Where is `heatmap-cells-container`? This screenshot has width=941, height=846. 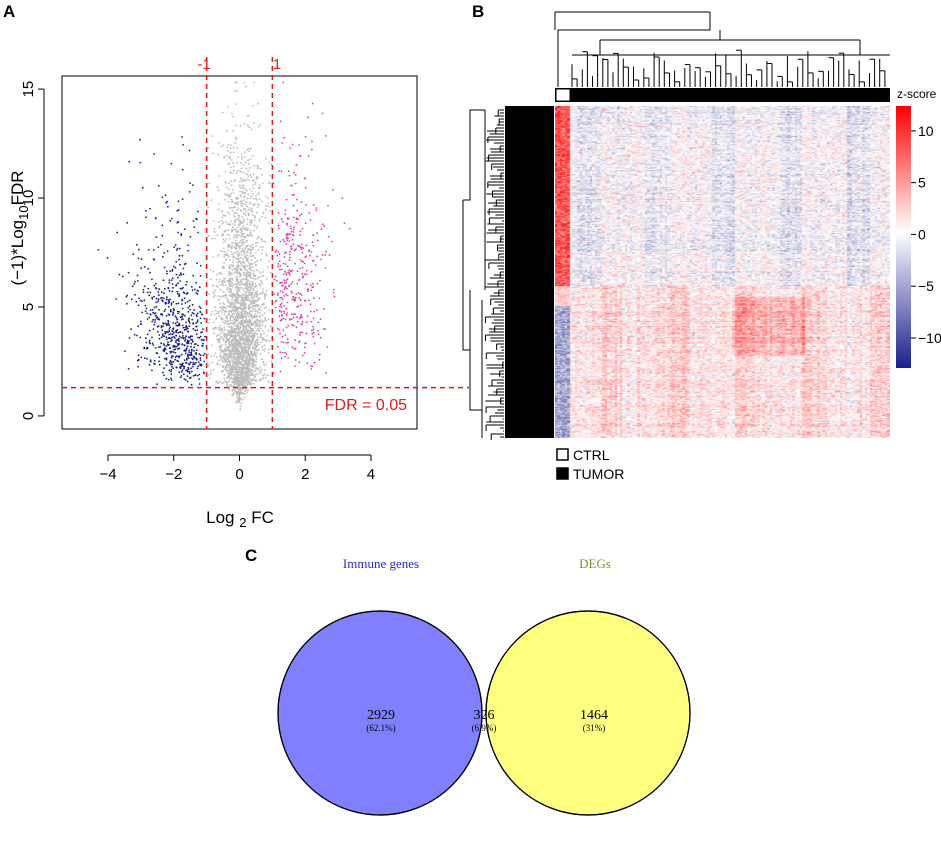 heatmap-cells-container is located at coordinates (722, 272).